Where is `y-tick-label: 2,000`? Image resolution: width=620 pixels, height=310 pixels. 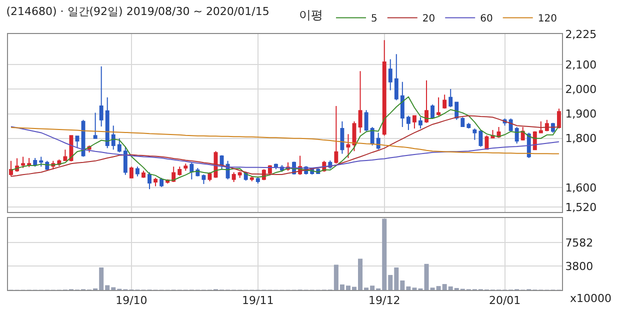 y-tick-label: 2,000 is located at coordinates (581, 89).